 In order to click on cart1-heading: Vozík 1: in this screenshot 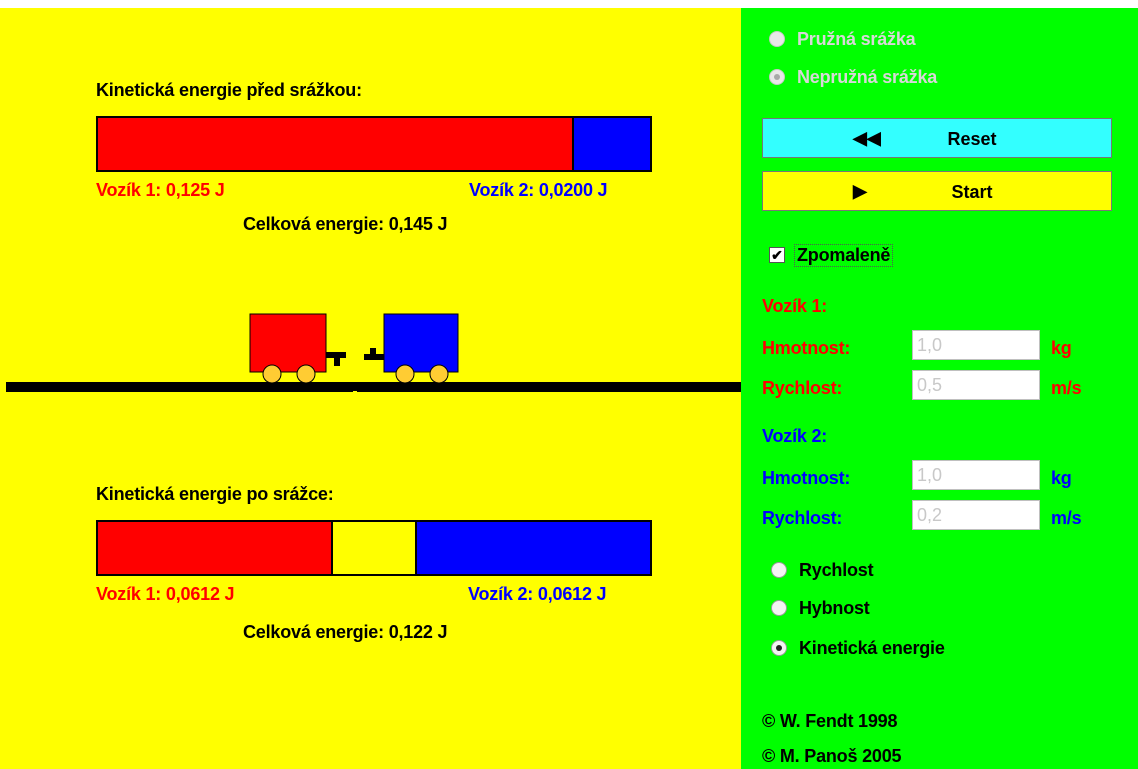, I will do `click(795, 306)`.